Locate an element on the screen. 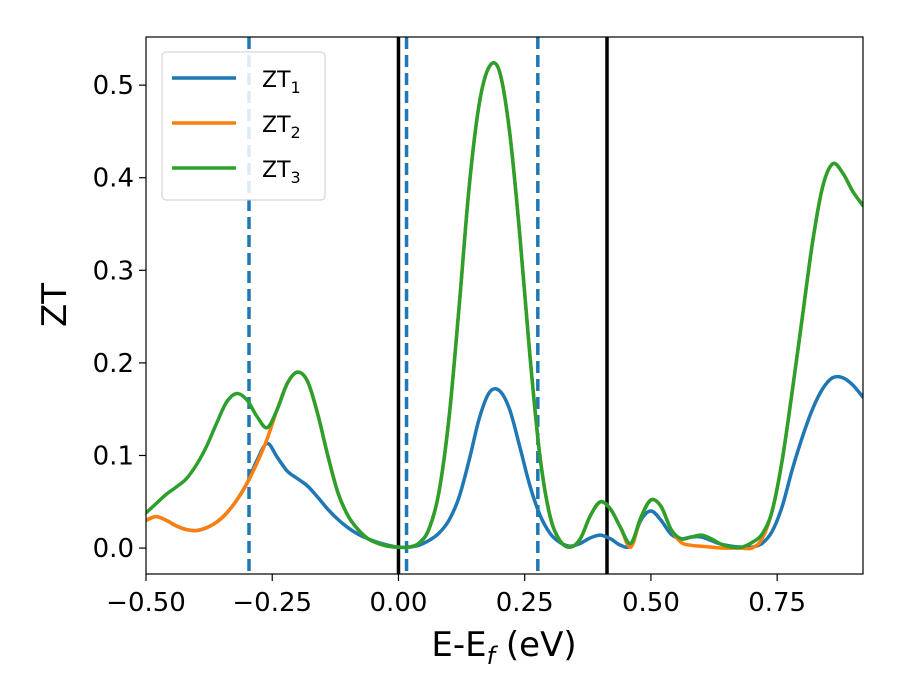 The image size is (900, 700). legend-box is located at coordinates (243, 126).